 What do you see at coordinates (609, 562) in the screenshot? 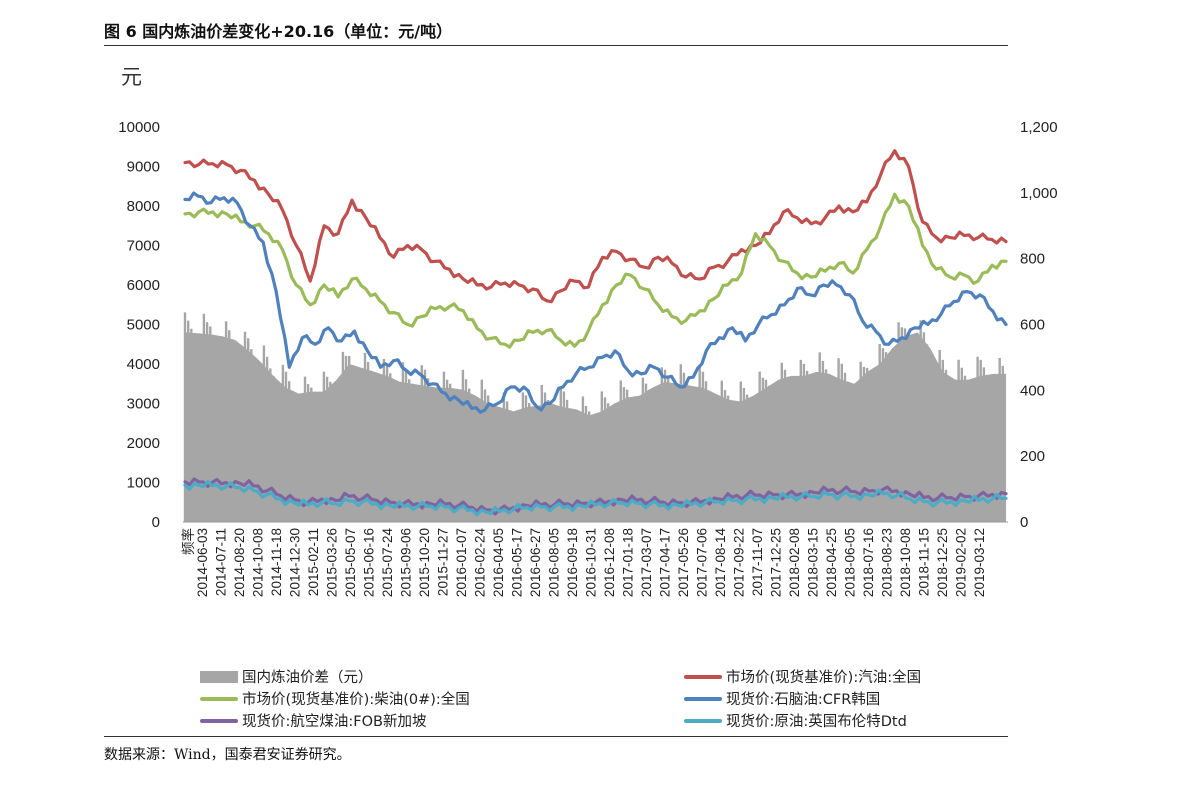
I see `x-tick-label: 2016-12-08` at bounding box center [609, 562].